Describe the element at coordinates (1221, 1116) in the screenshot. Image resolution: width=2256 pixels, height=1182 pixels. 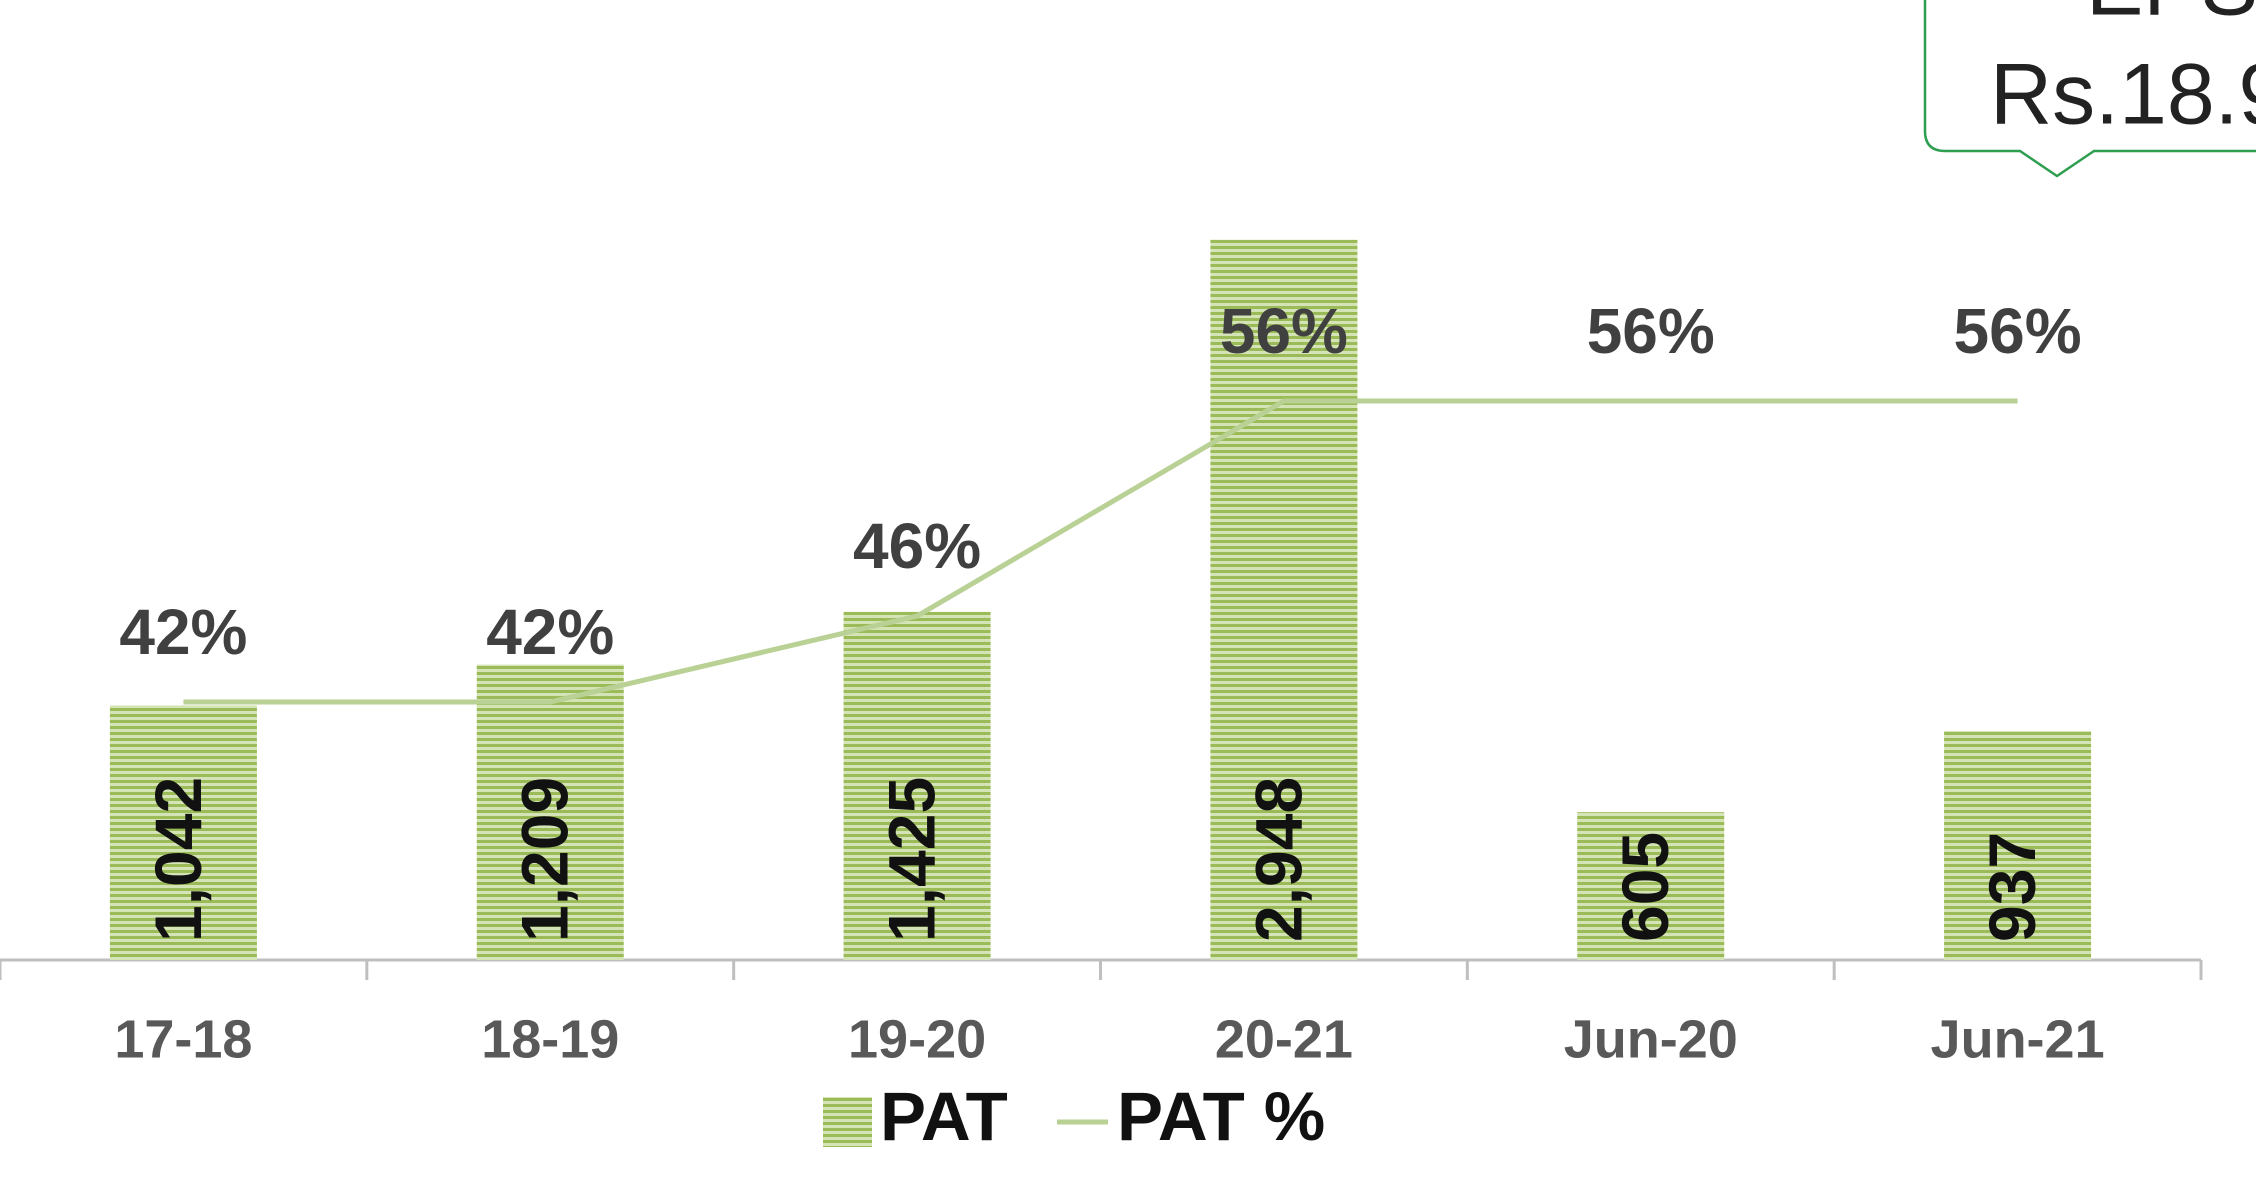
I see `legend-label: PAT %` at that location.